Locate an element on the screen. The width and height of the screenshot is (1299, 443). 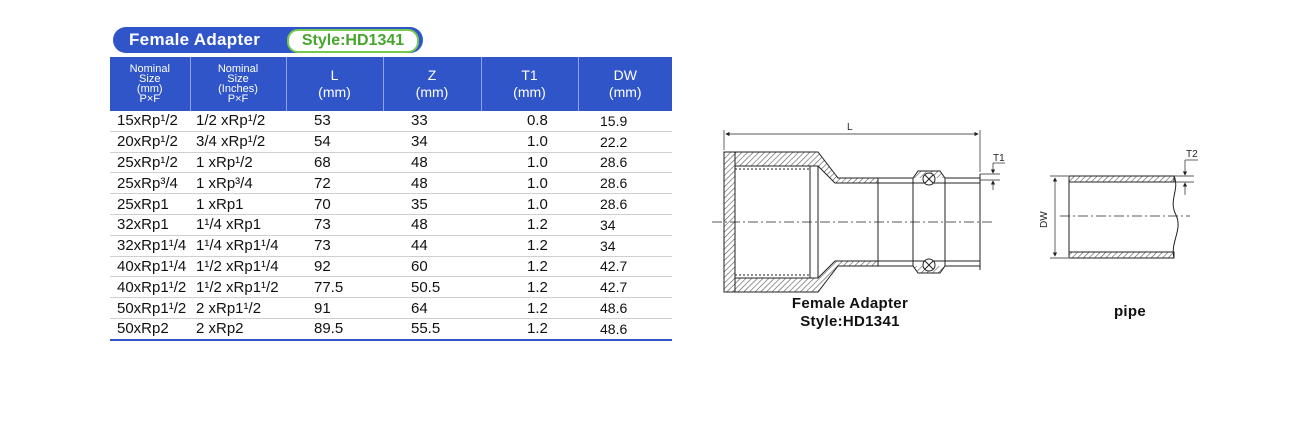
cell-z: 55.5 is located at coordinates (432, 329).